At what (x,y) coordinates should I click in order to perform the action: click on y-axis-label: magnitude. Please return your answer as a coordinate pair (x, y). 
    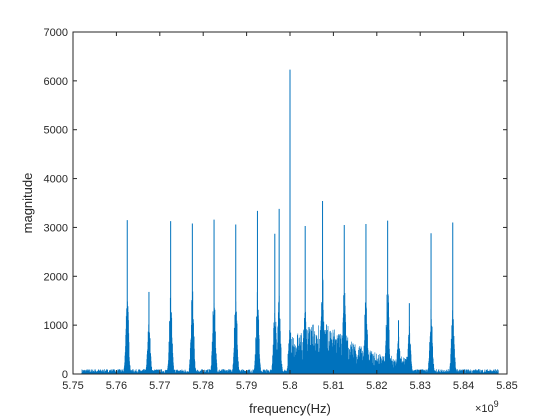
    Looking at the image, I should click on (27, 203).